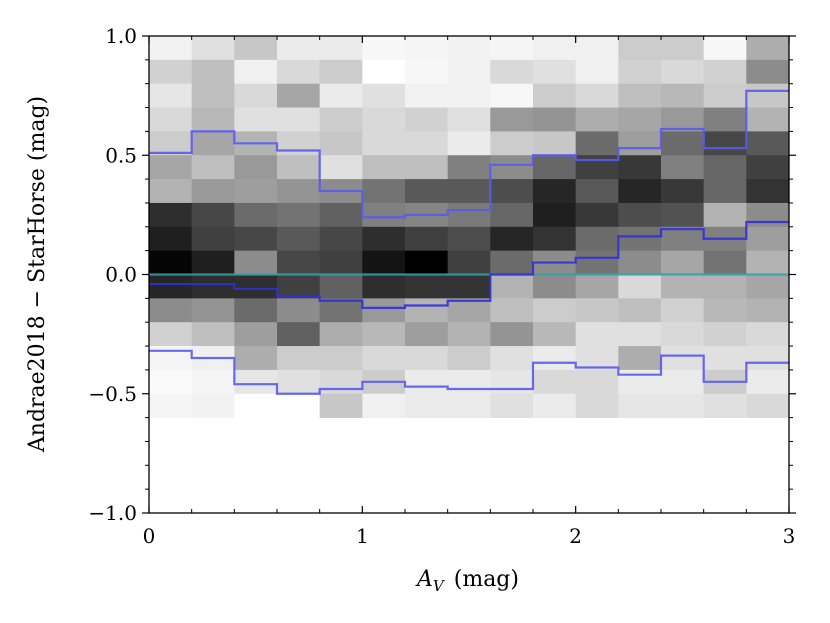 The width and height of the screenshot is (830, 623). What do you see at coordinates (112, 513) in the screenshot?
I see `y-tick-label: −1.0` at bounding box center [112, 513].